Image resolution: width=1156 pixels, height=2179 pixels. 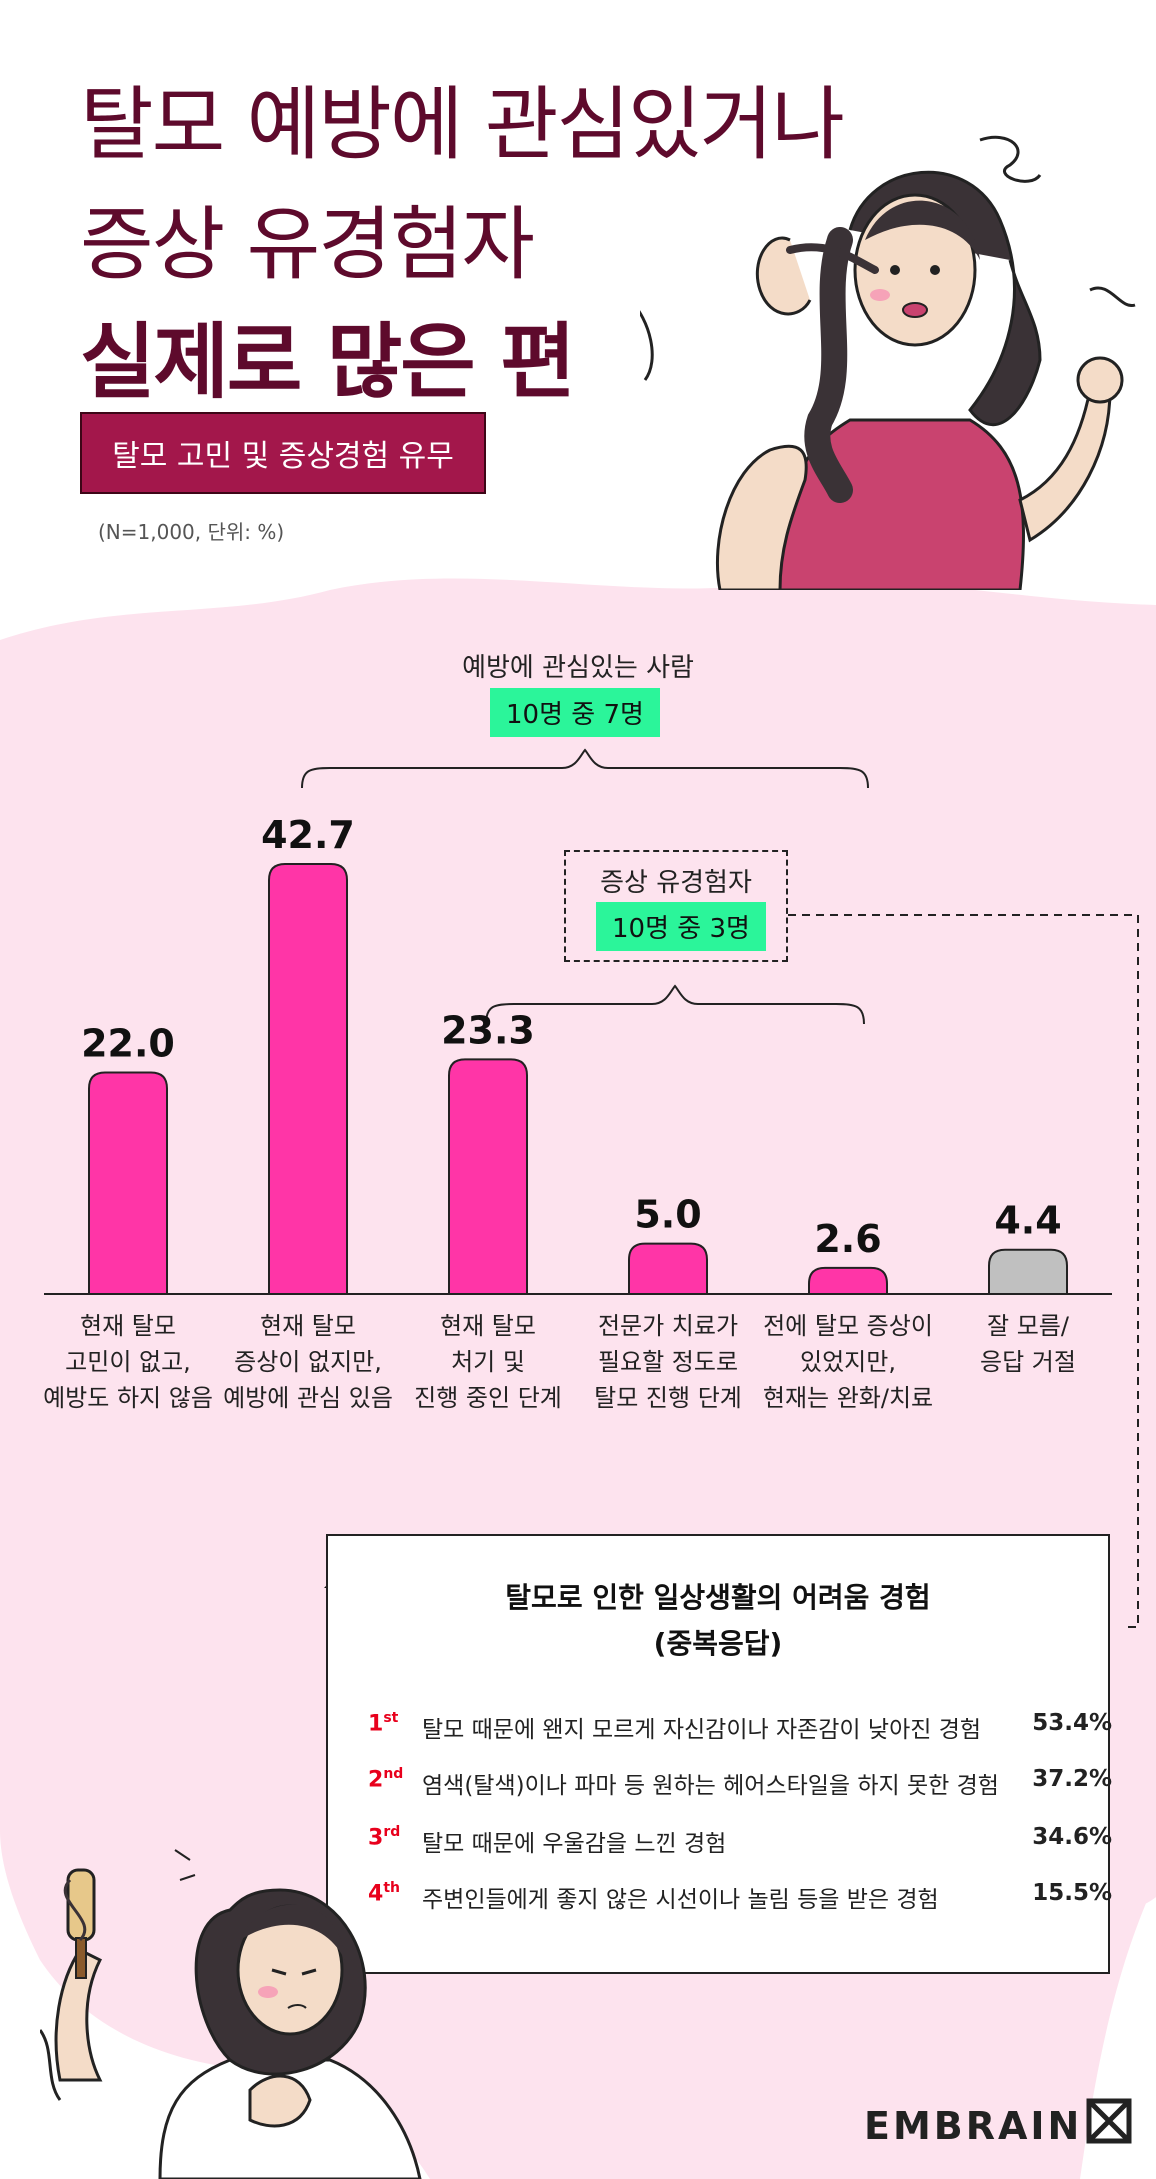 I want to click on category-label: 잘 모름/응답 거절, so click(x=1028, y=1344).